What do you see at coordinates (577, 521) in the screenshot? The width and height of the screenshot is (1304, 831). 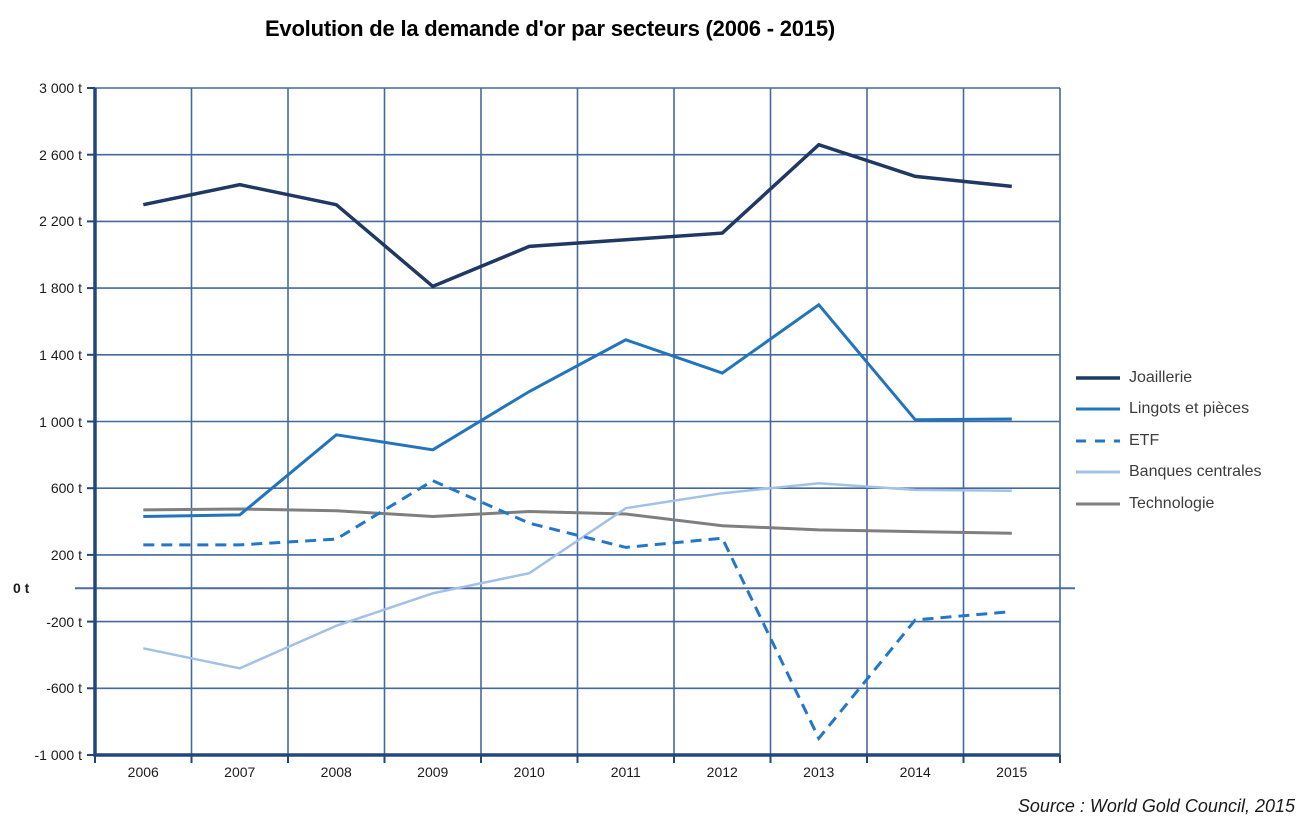 I see `series-line-technologie` at bounding box center [577, 521].